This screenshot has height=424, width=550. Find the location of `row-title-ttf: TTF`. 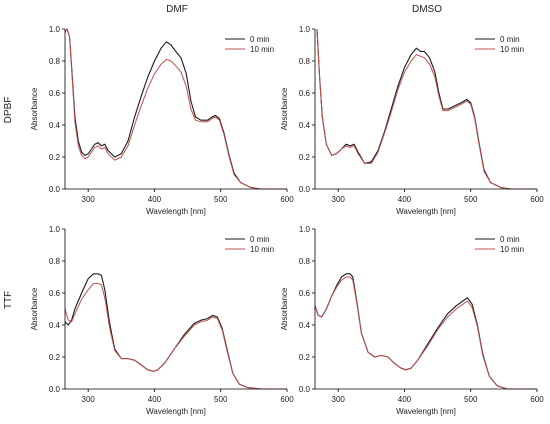

row-title-ttf: TTF is located at coordinates (8, 300).